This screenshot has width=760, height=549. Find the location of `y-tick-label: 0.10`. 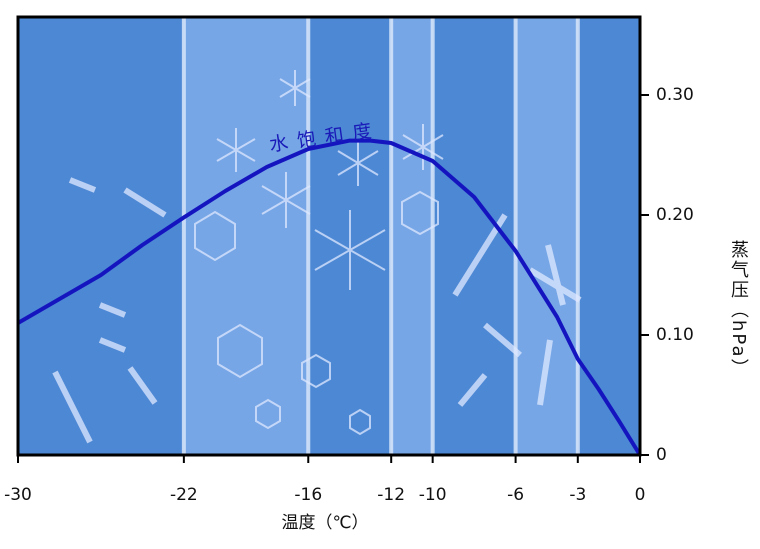

y-tick-label: 0.10 is located at coordinates (675, 335).